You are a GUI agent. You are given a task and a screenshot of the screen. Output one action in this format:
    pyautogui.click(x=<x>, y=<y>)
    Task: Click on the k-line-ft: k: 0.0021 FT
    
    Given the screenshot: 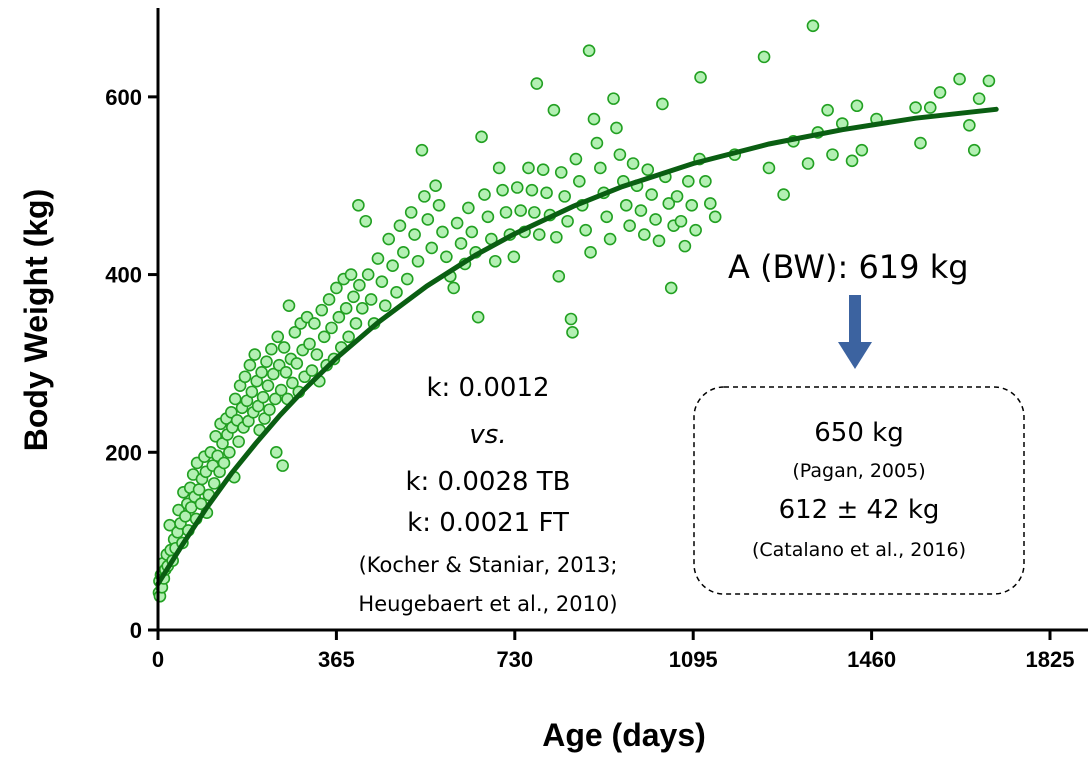 What is the action you would take?
    pyautogui.click(x=488, y=523)
    